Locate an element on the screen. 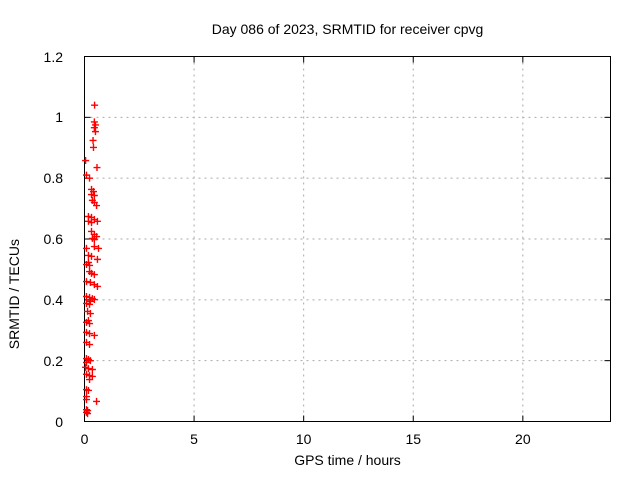  x-axis-label: GPS time / hours is located at coordinates (347, 460).